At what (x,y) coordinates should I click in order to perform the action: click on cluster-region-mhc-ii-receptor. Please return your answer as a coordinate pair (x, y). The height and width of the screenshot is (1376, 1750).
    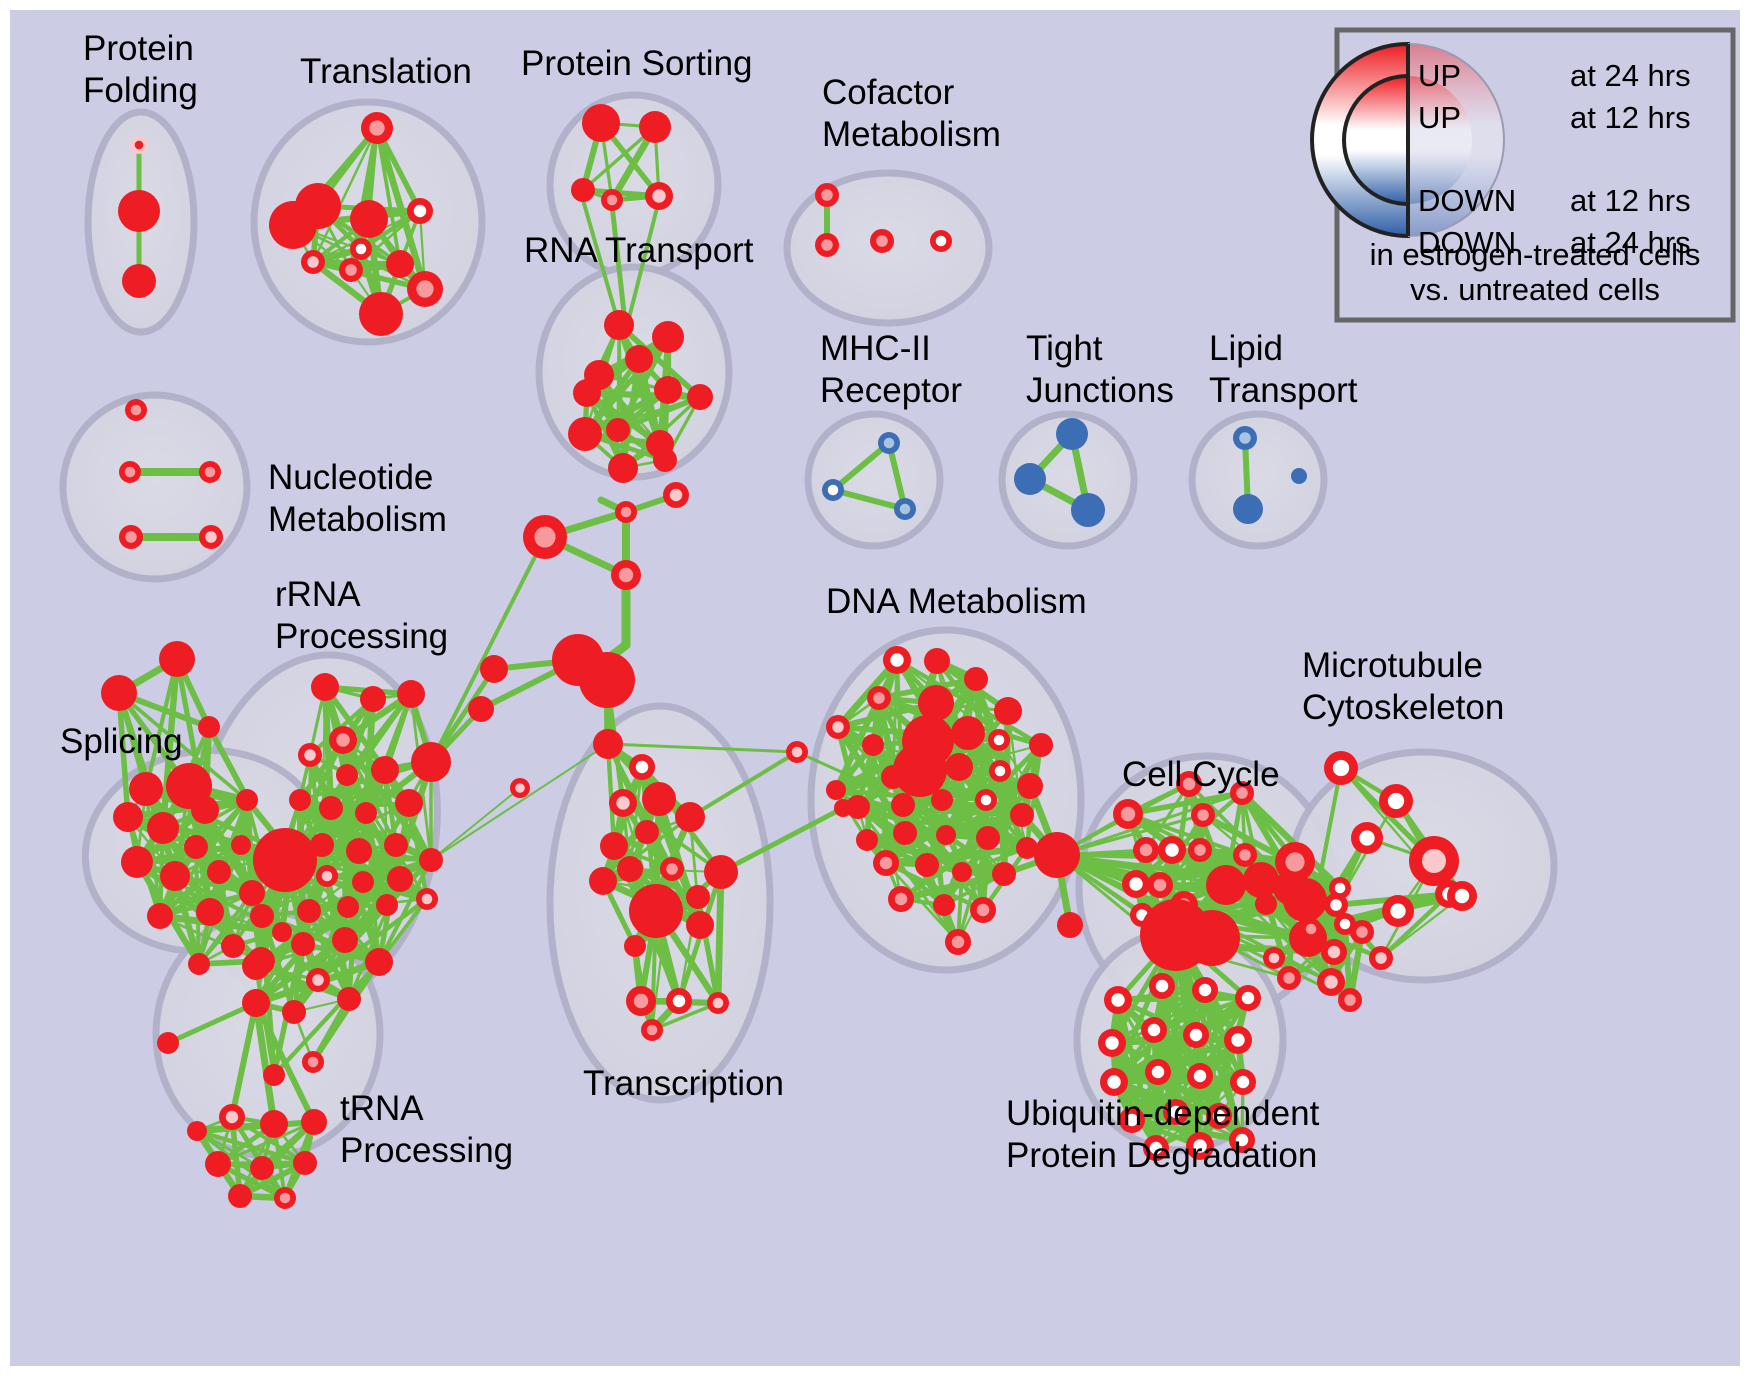
    Looking at the image, I should click on (874, 480).